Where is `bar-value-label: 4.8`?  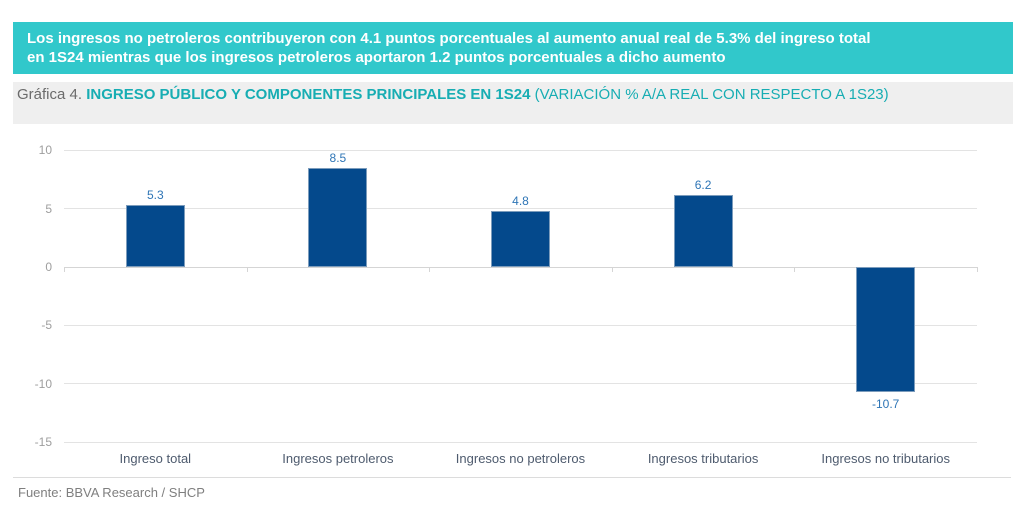
bar-value-label: 4.8 is located at coordinates (520, 200).